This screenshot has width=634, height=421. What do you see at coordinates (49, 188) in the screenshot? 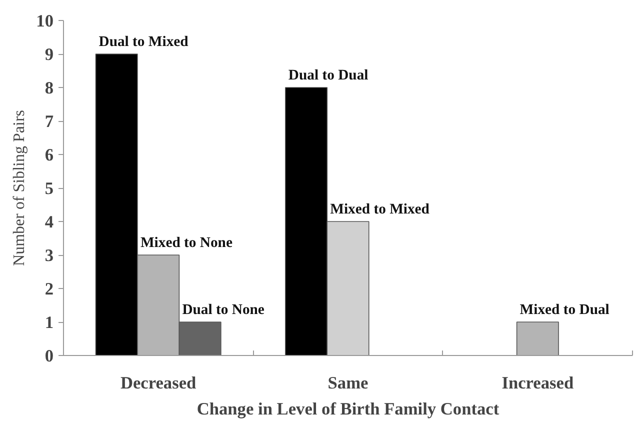
I see `y-tick-label: 5` at bounding box center [49, 188].